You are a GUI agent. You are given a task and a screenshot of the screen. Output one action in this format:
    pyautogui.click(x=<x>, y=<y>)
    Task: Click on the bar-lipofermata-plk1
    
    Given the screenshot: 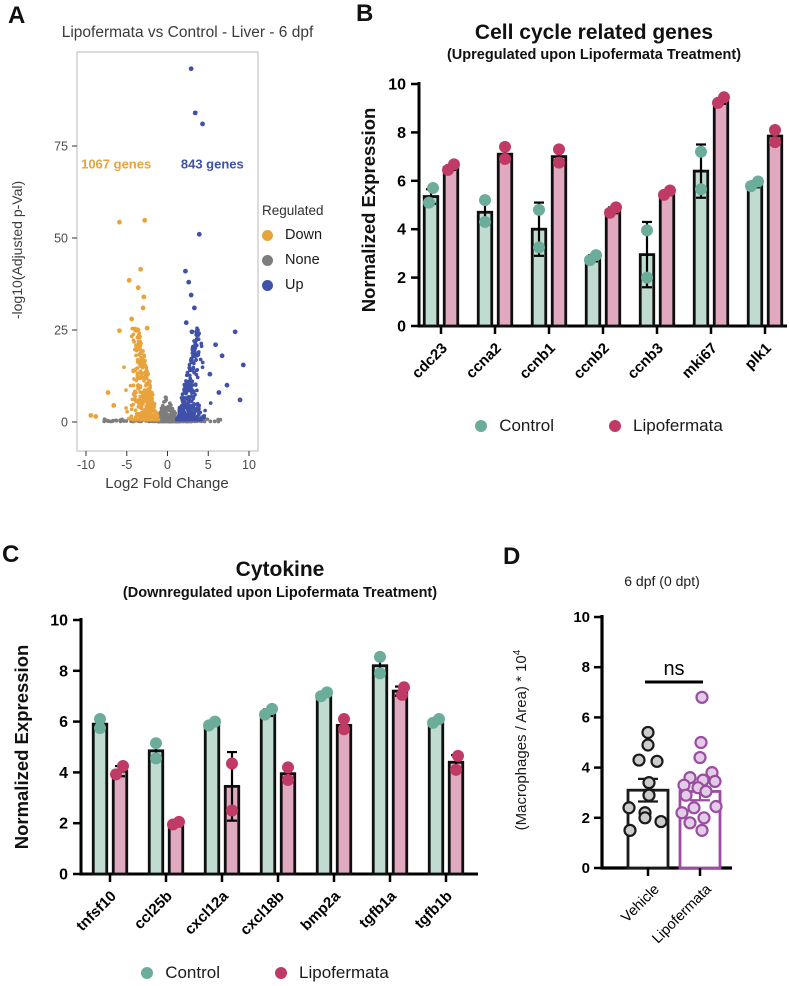 What is the action you would take?
    pyautogui.click(x=775, y=231)
    